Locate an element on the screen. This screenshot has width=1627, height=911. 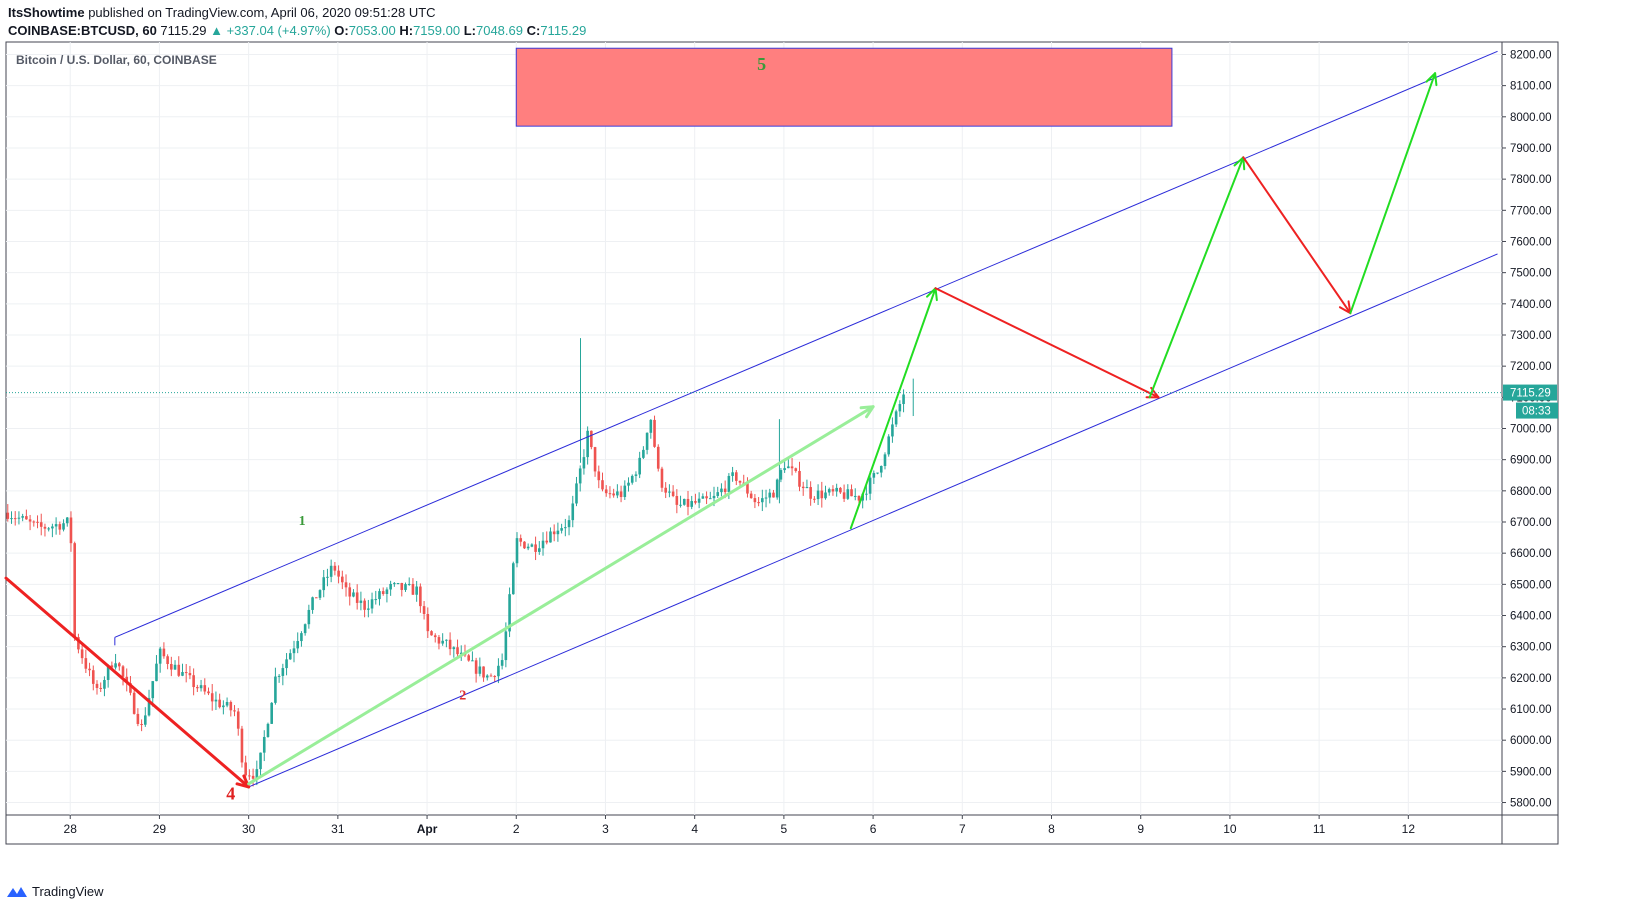
price-tick-label: 7400.00 is located at coordinates (1531, 305).